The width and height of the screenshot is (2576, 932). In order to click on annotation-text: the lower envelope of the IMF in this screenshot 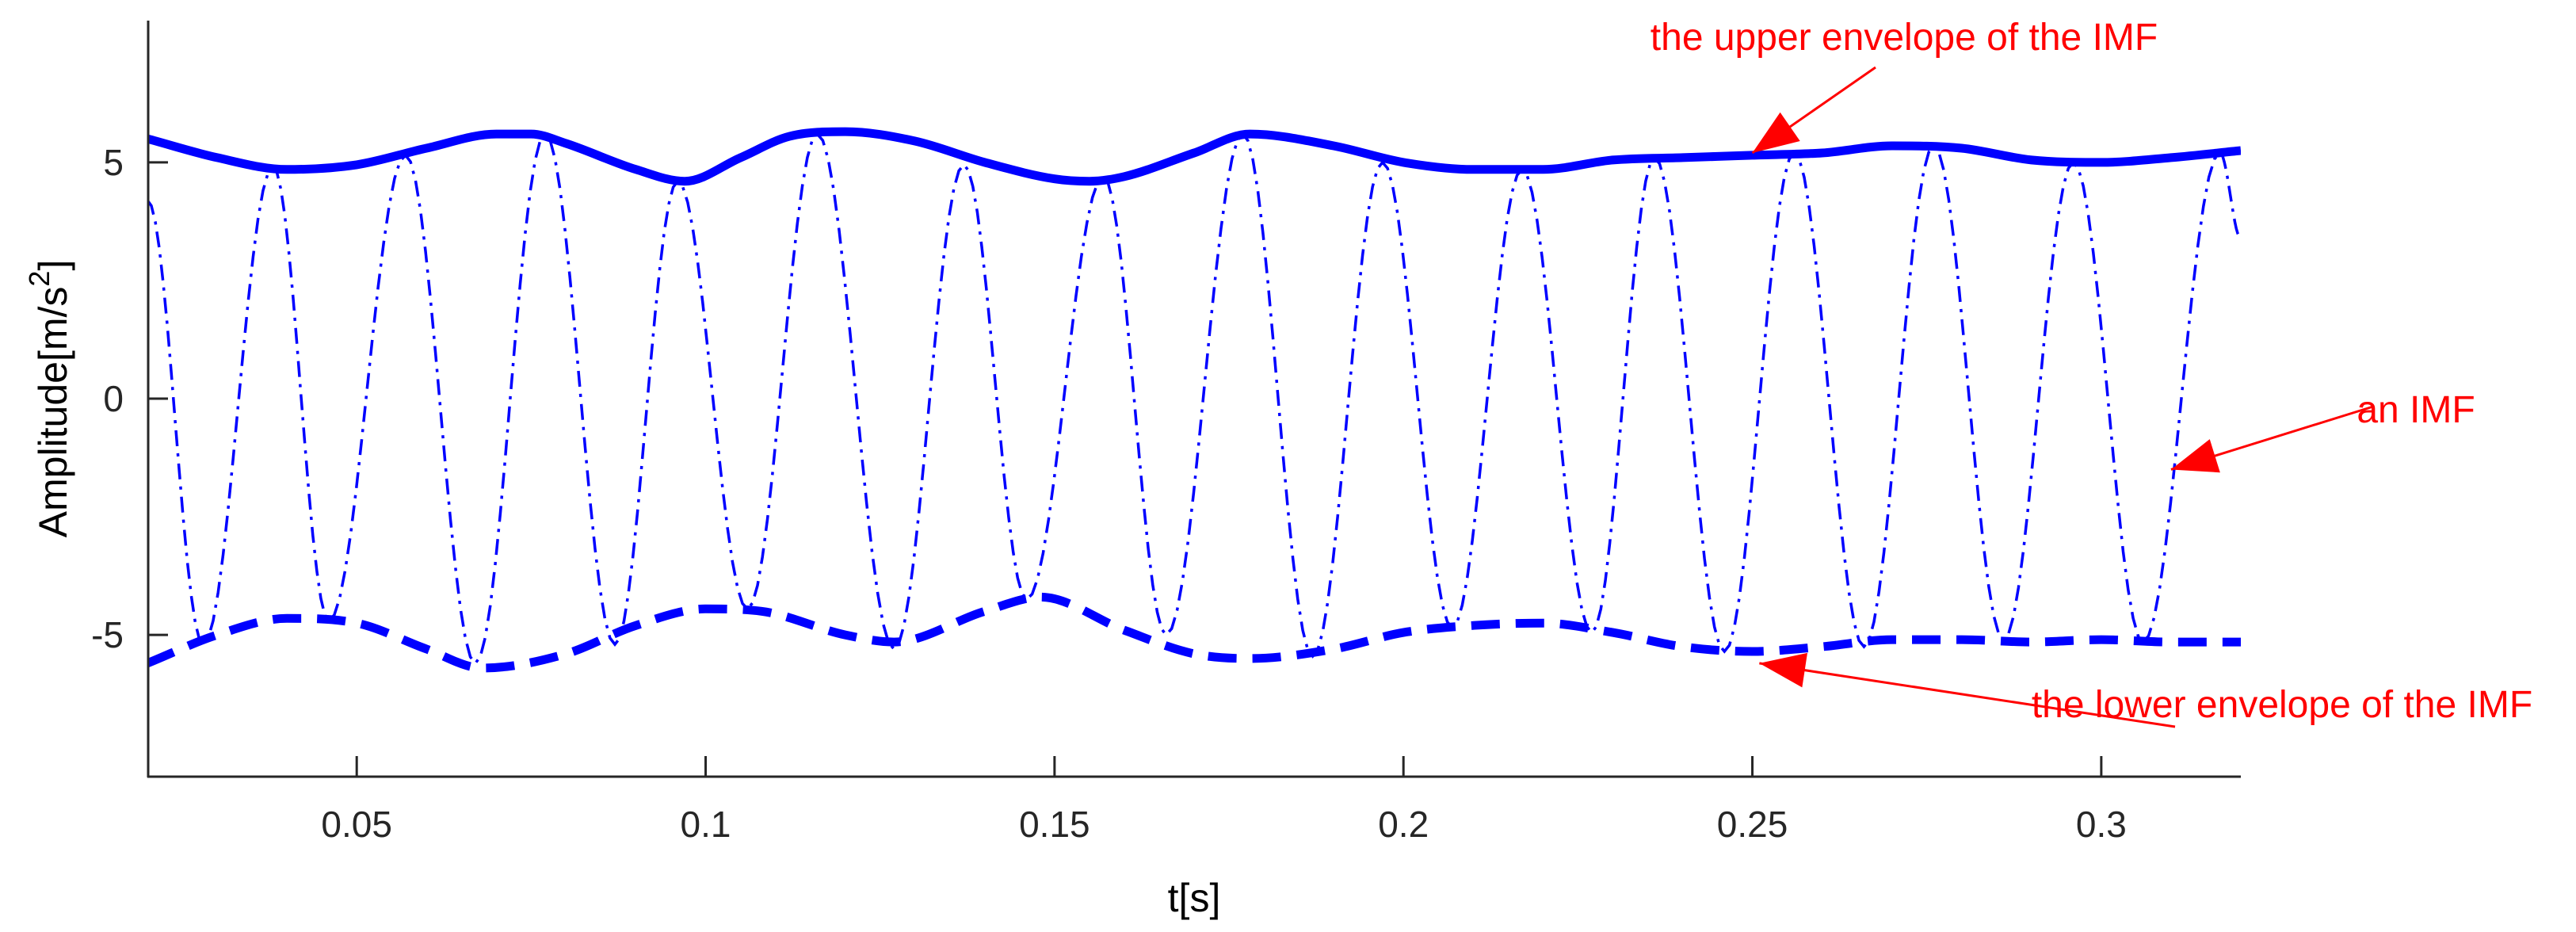, I will do `click(2282, 705)`.